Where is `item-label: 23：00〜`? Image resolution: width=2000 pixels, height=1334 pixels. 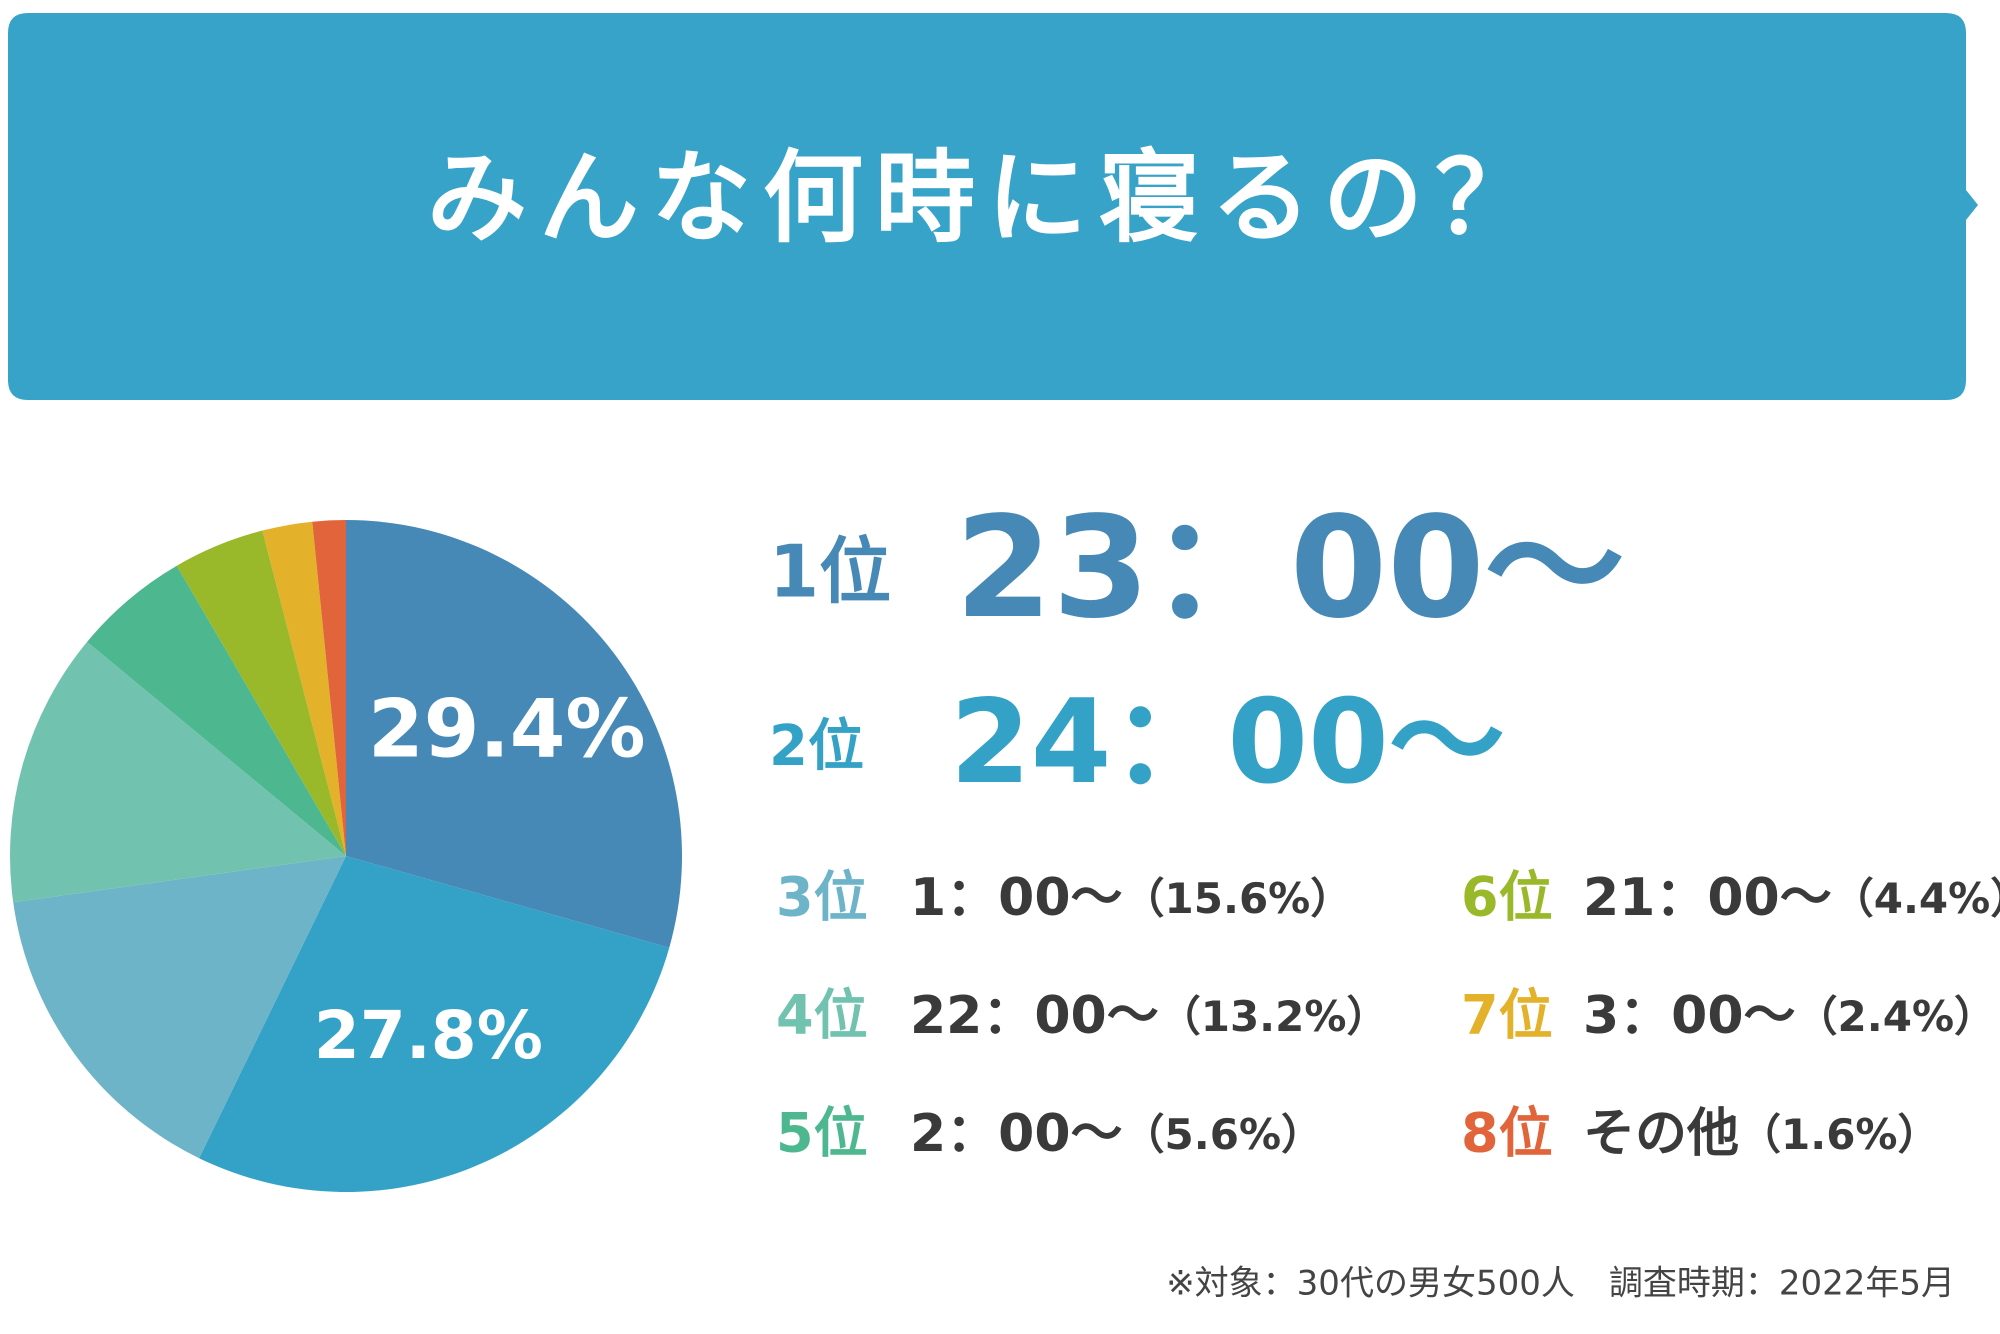 item-label: 23：00〜 is located at coordinates (1290, 568).